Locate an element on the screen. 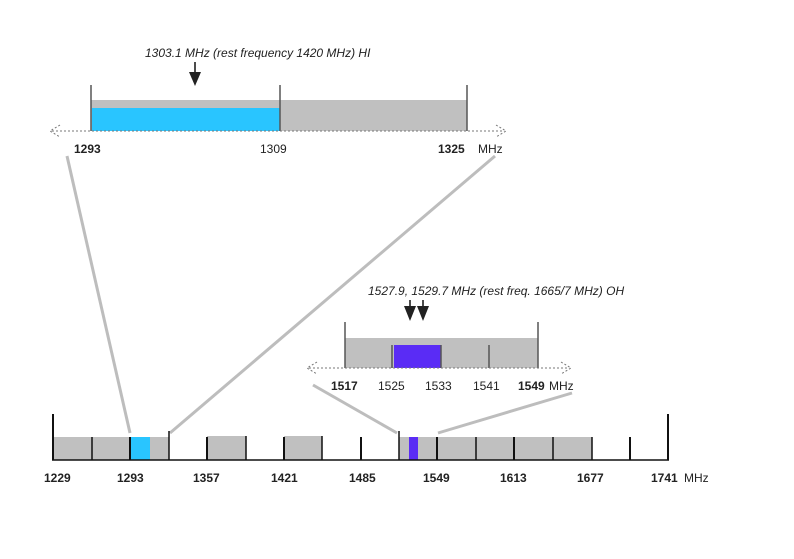 The image size is (794, 559). mid-dotted-axis is located at coordinates (439, 368).